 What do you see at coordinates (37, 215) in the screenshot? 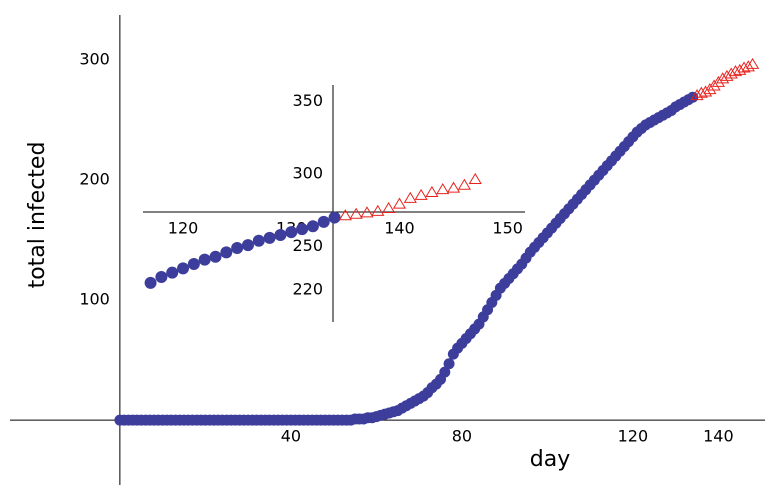
I see `y-axis-label: total infected` at bounding box center [37, 215].